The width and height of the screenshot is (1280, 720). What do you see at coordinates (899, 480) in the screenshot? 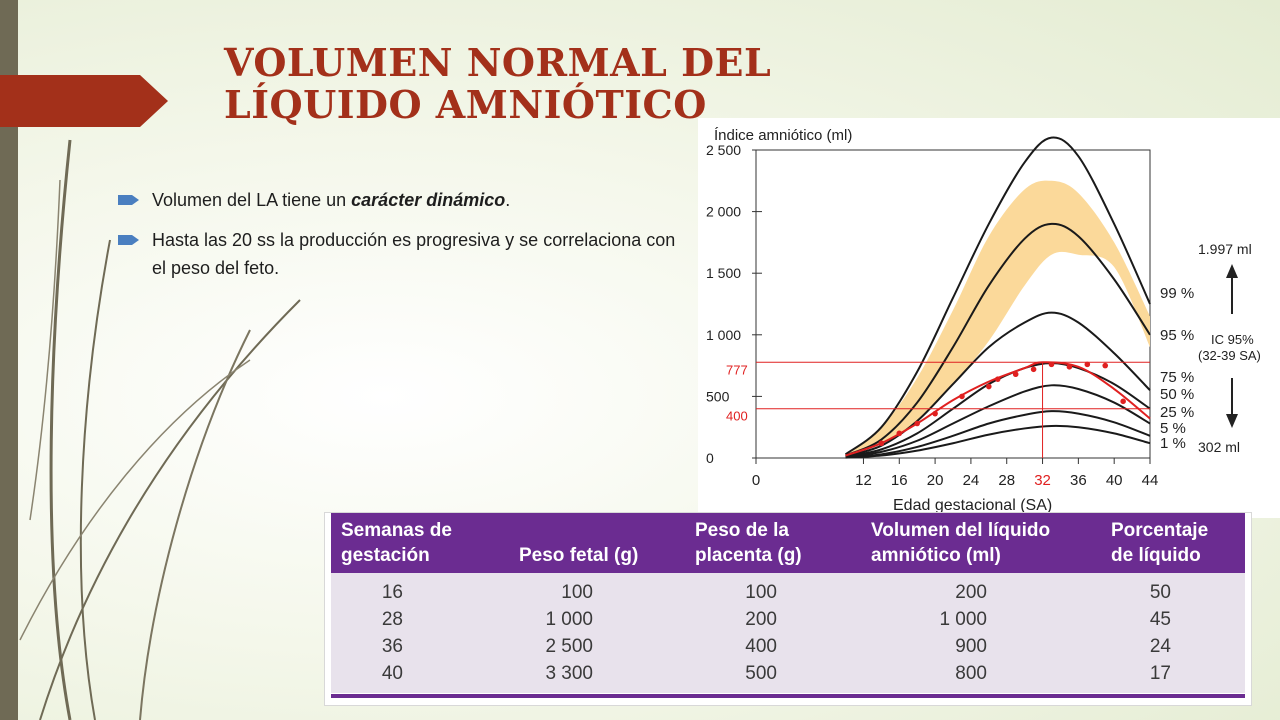
I see `x-tick-label: 16` at bounding box center [899, 480].